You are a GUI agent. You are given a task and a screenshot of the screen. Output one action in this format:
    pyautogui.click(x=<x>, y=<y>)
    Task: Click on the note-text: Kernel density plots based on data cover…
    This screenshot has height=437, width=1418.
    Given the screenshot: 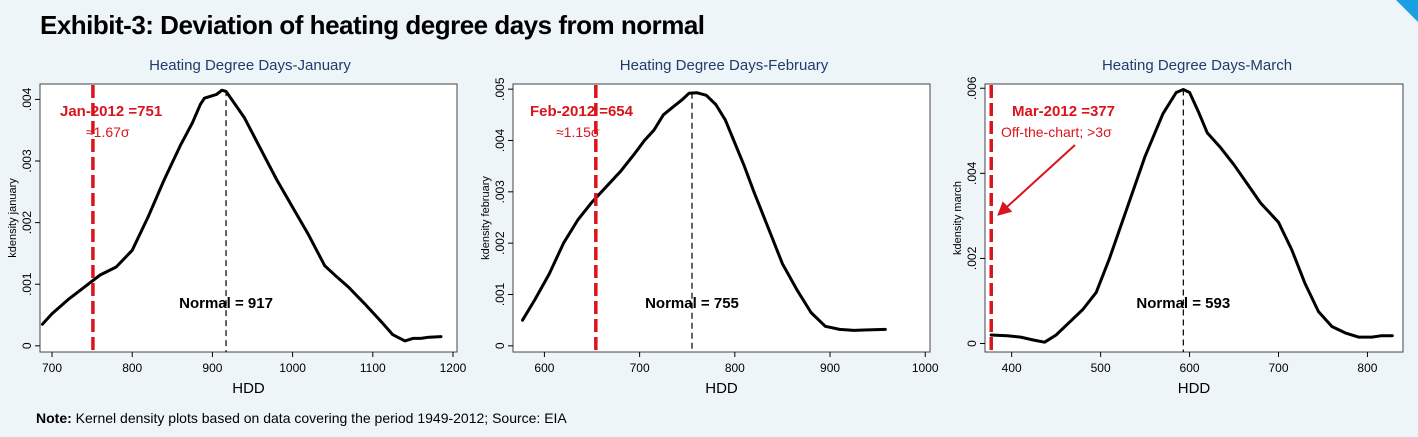 What is the action you would take?
    pyautogui.click(x=321, y=418)
    